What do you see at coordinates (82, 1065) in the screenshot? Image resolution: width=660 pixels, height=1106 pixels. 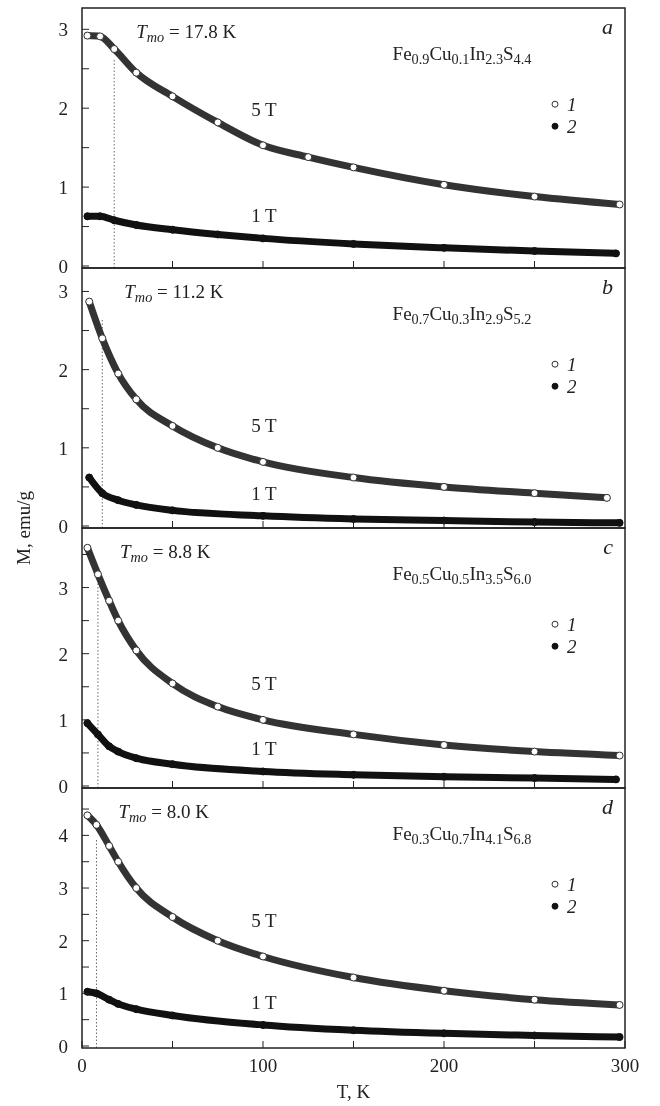 I see `x-tick-label: 0` at bounding box center [82, 1065].